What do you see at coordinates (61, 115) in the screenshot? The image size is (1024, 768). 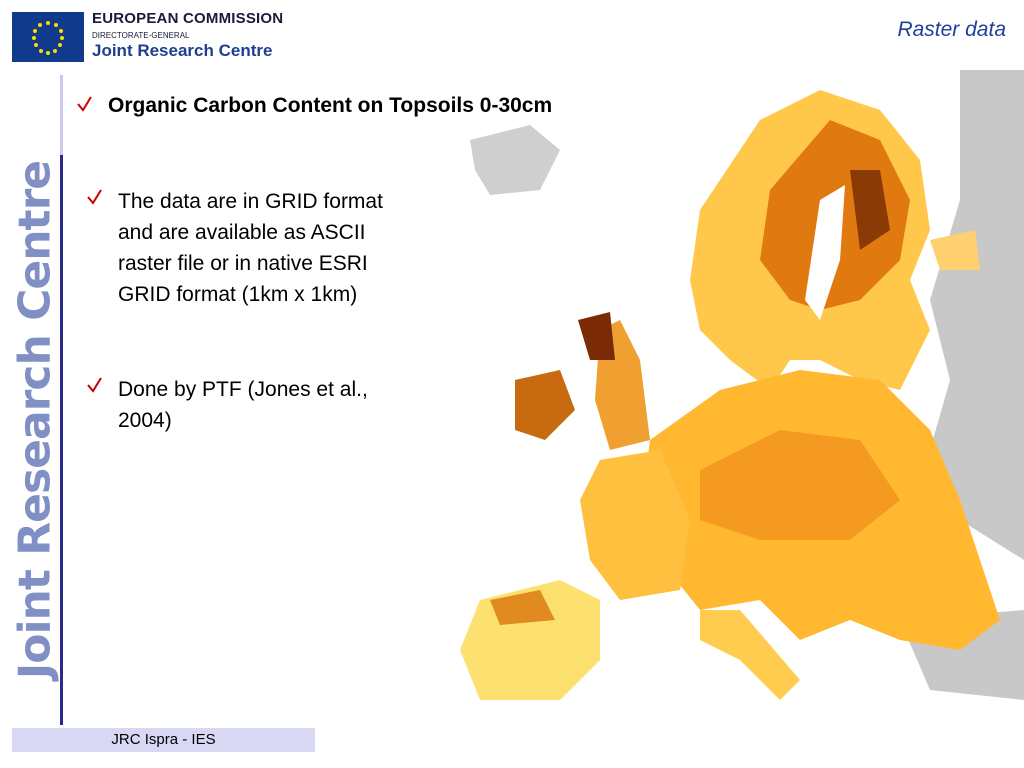 I see `divider-accent` at bounding box center [61, 115].